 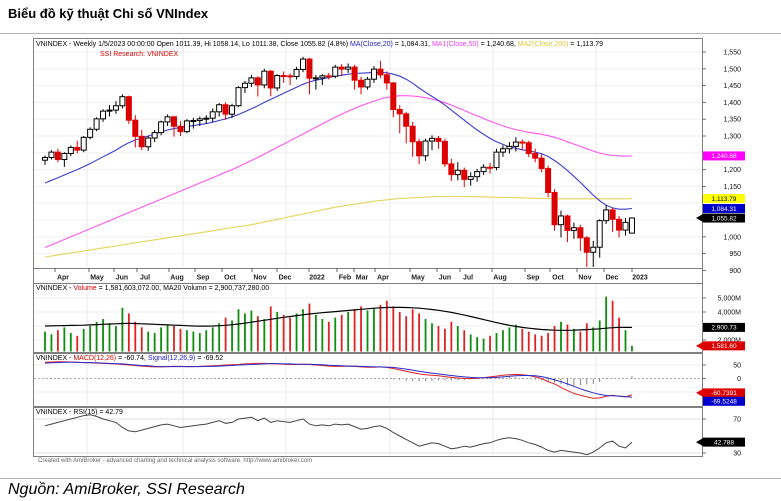 What do you see at coordinates (455, 44) in the screenshot?
I see `ma50-label: MA1(Close,50)` at bounding box center [455, 44].